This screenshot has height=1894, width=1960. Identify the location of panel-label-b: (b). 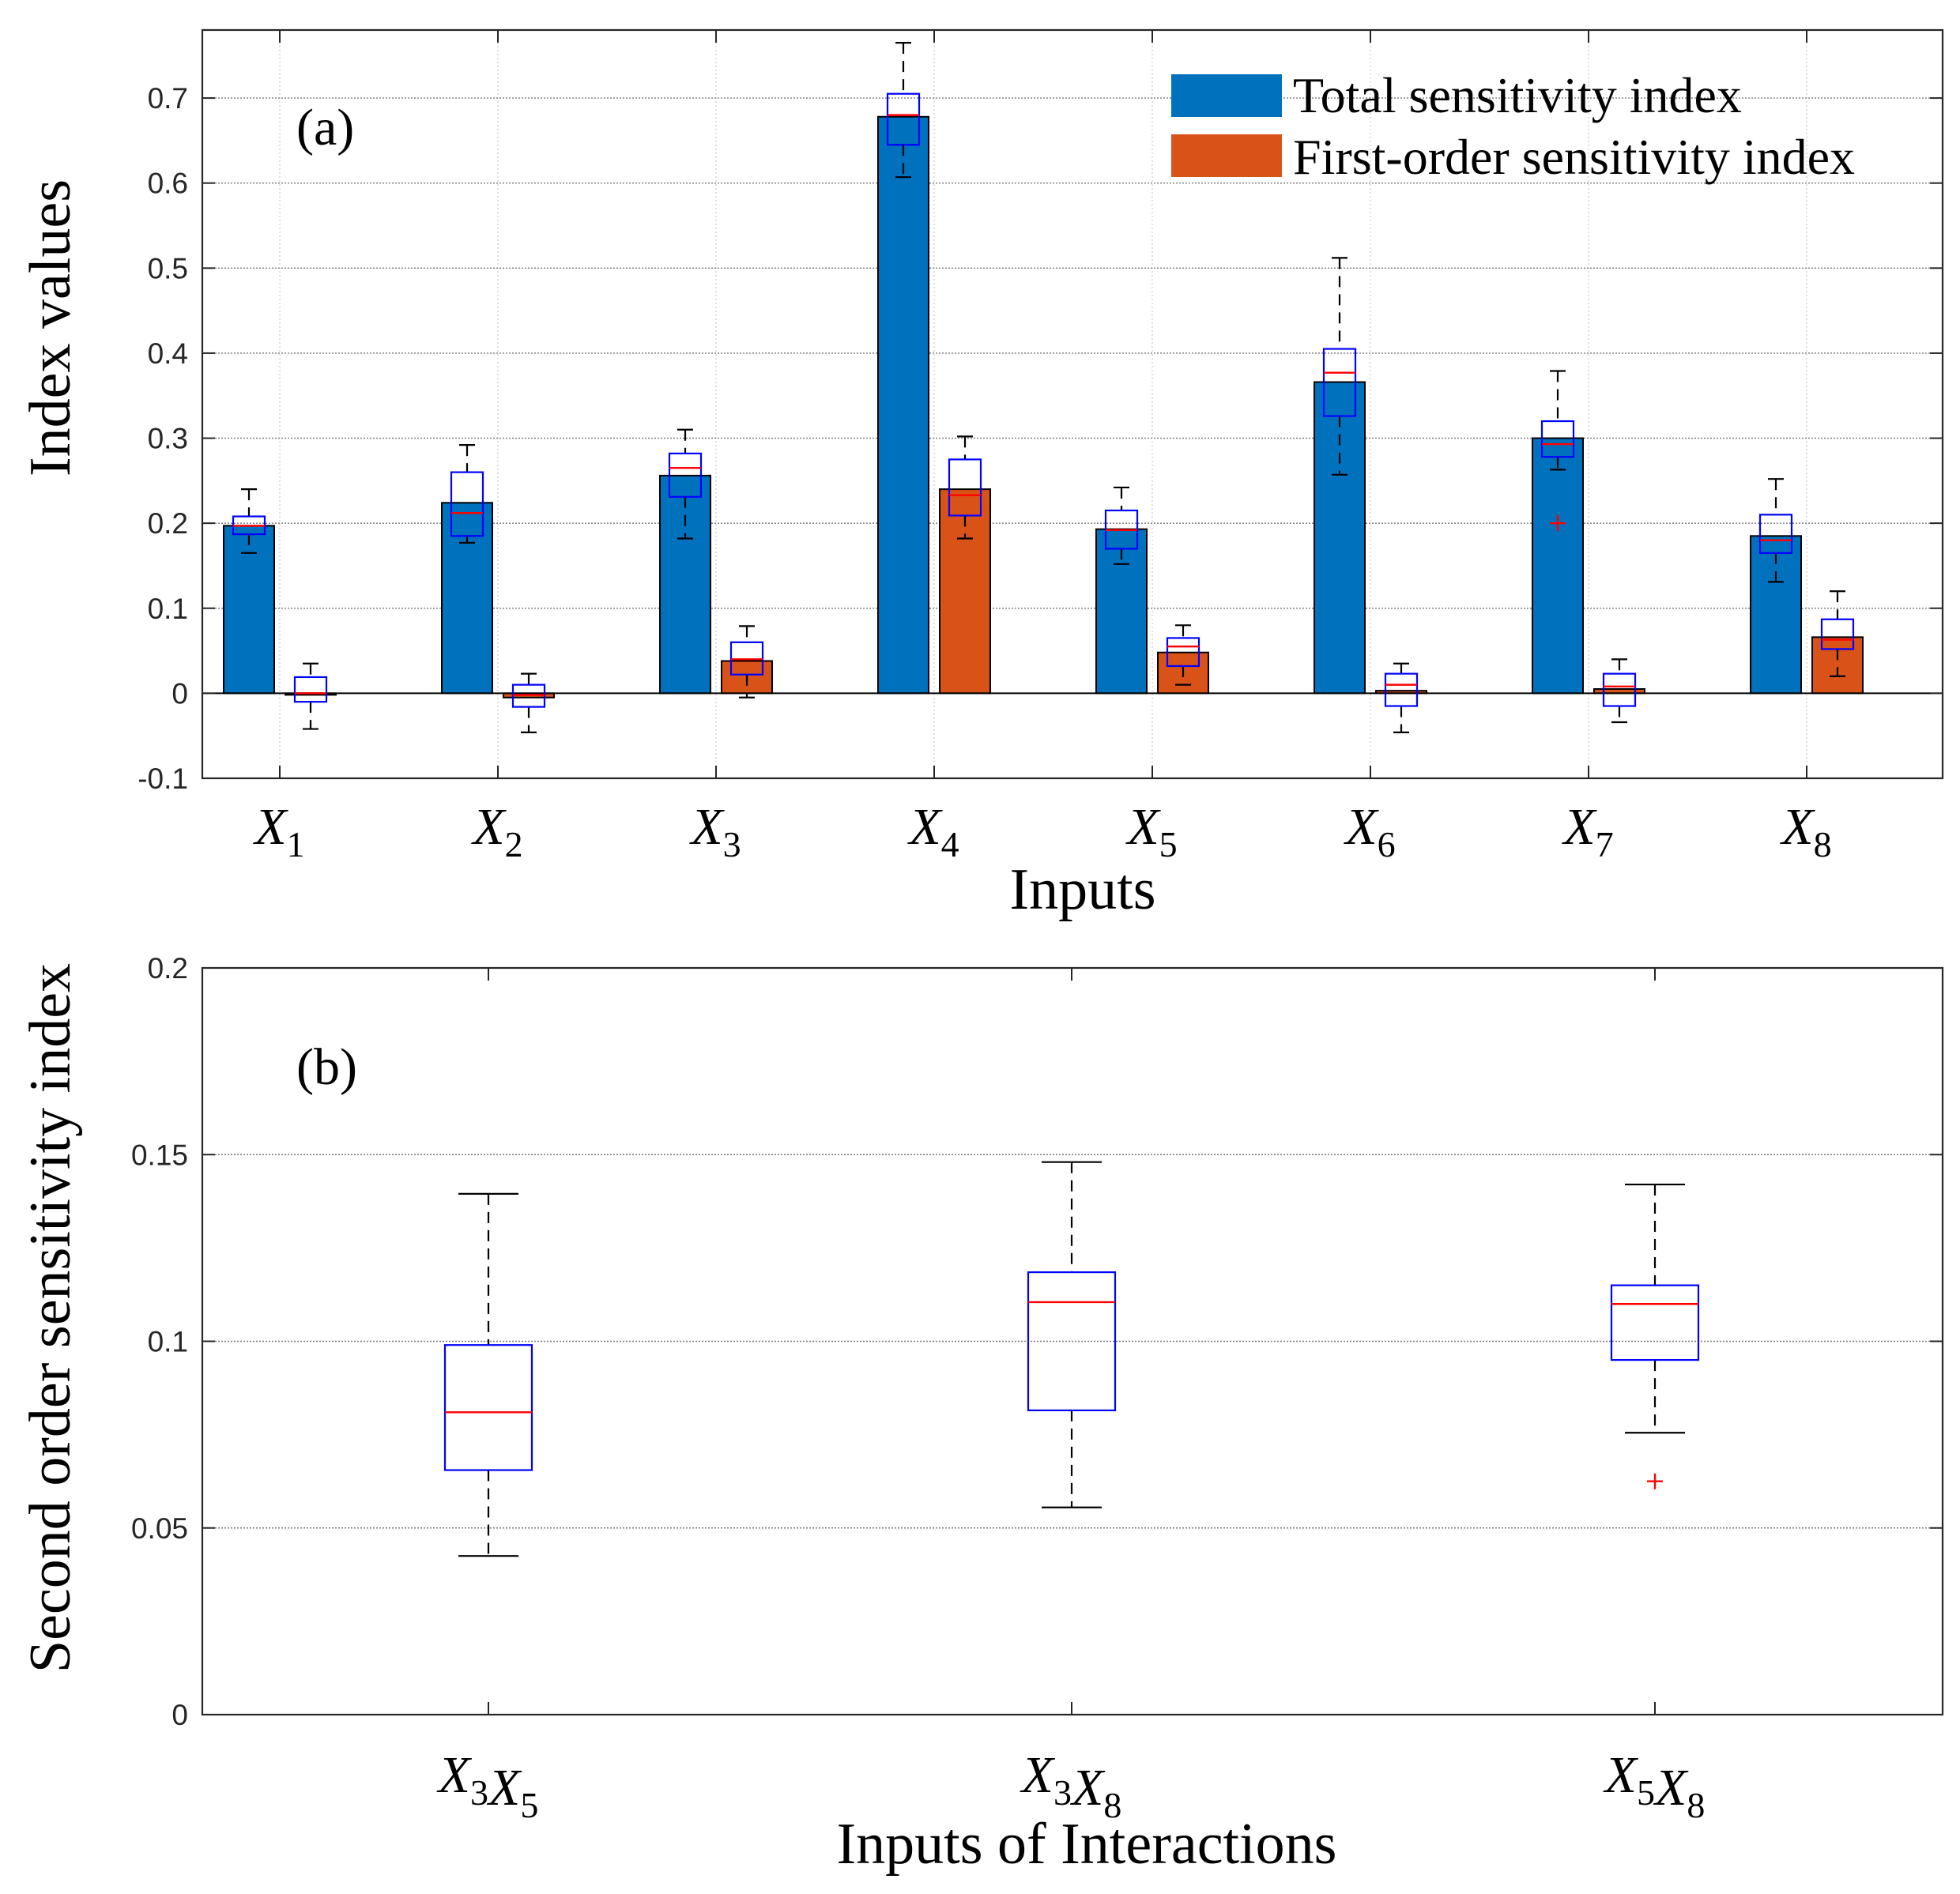
(326, 1067).